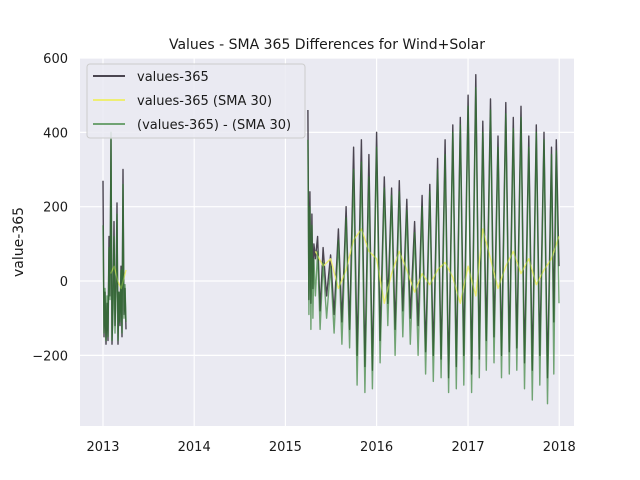 The width and height of the screenshot is (640, 480). What do you see at coordinates (468, 447) in the screenshot?
I see `x-tick-label: 2017` at bounding box center [468, 447].